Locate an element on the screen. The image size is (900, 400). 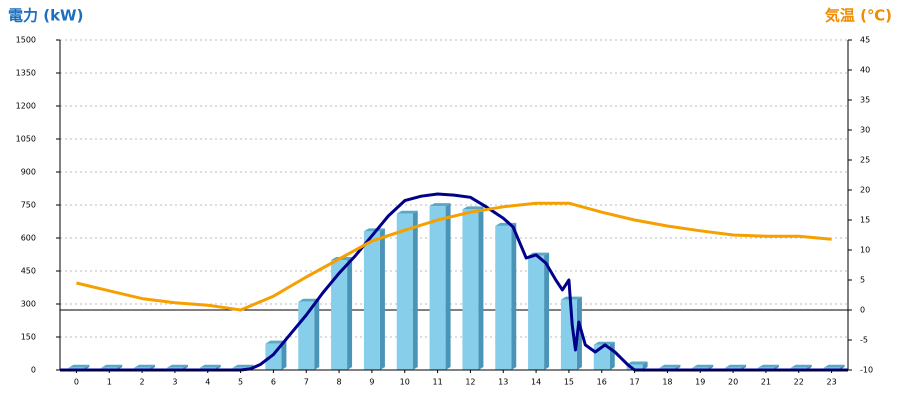
x-tick-label: 7 is located at coordinates (306, 382).